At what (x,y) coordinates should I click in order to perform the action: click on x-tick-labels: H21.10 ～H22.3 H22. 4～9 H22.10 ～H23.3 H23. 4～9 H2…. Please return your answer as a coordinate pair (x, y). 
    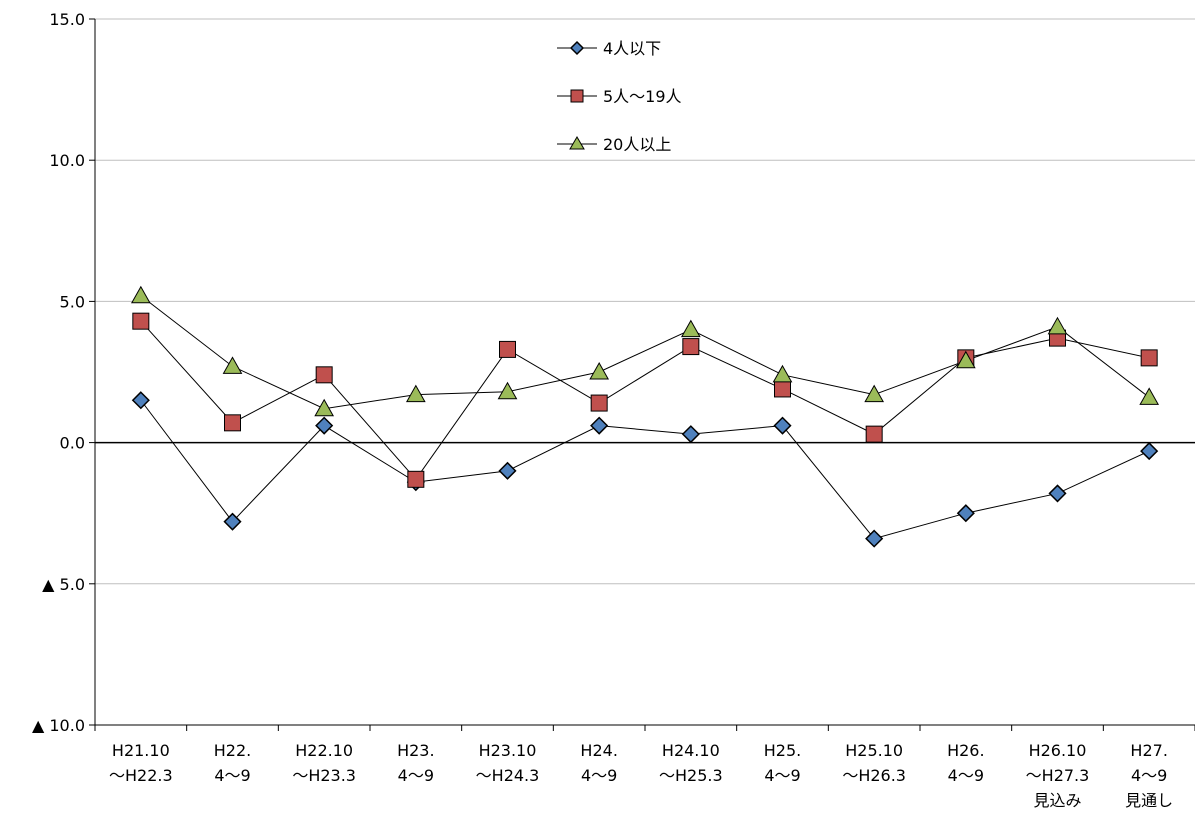
    Looking at the image, I should click on (641, 775).